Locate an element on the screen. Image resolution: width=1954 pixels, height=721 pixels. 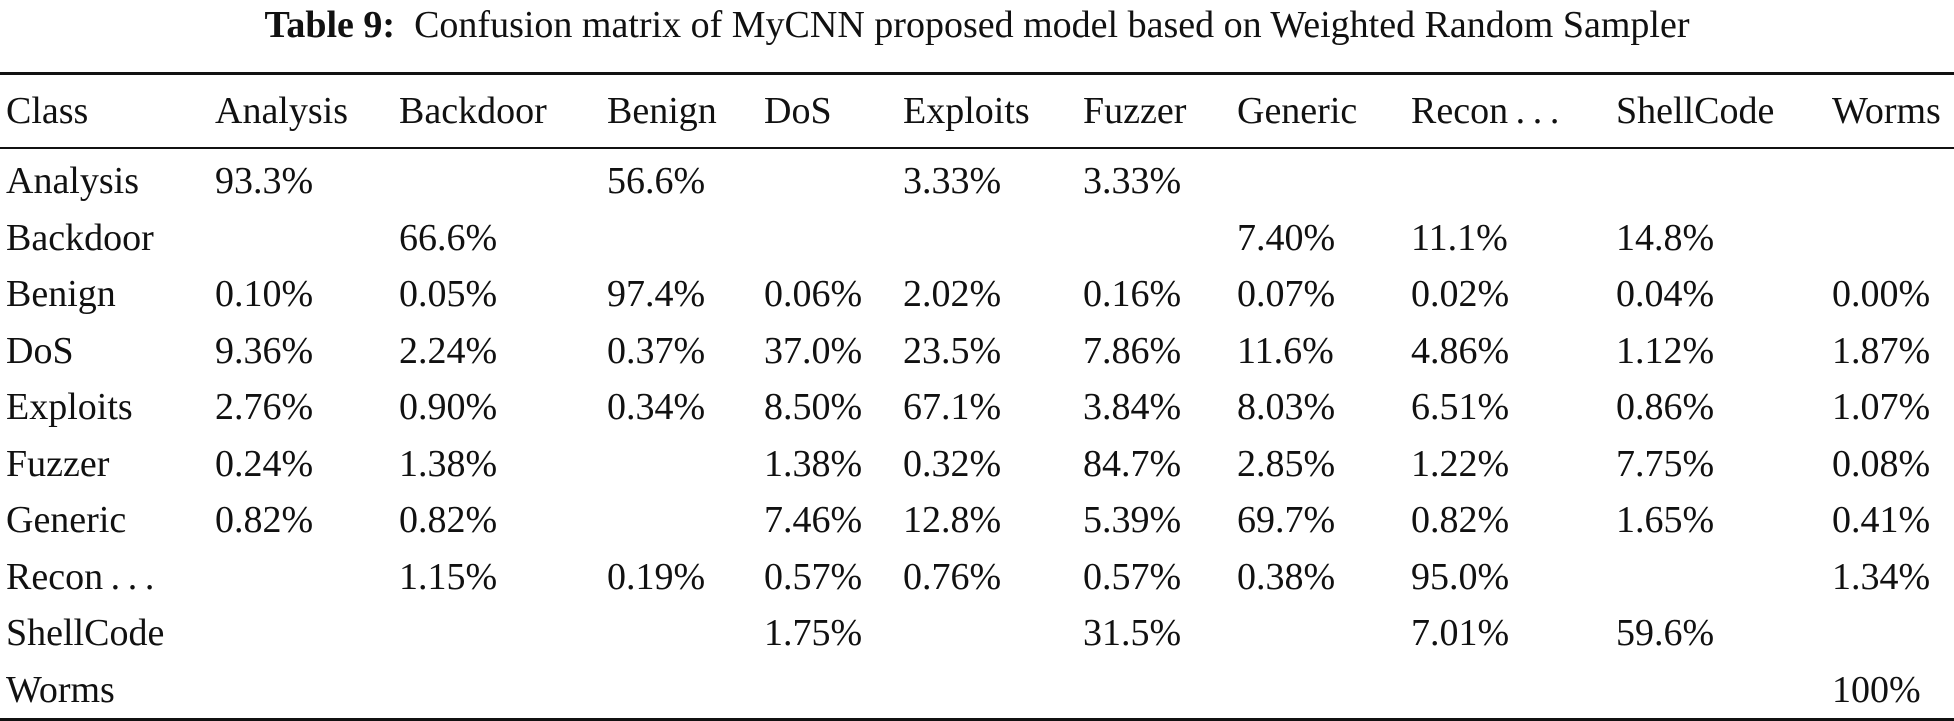
table-cell: 1.87% is located at coordinates (1881, 350).